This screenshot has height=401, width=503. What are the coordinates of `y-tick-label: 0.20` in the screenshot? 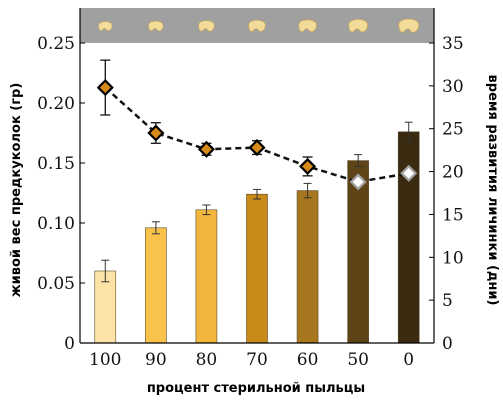 It's located at (56, 104).